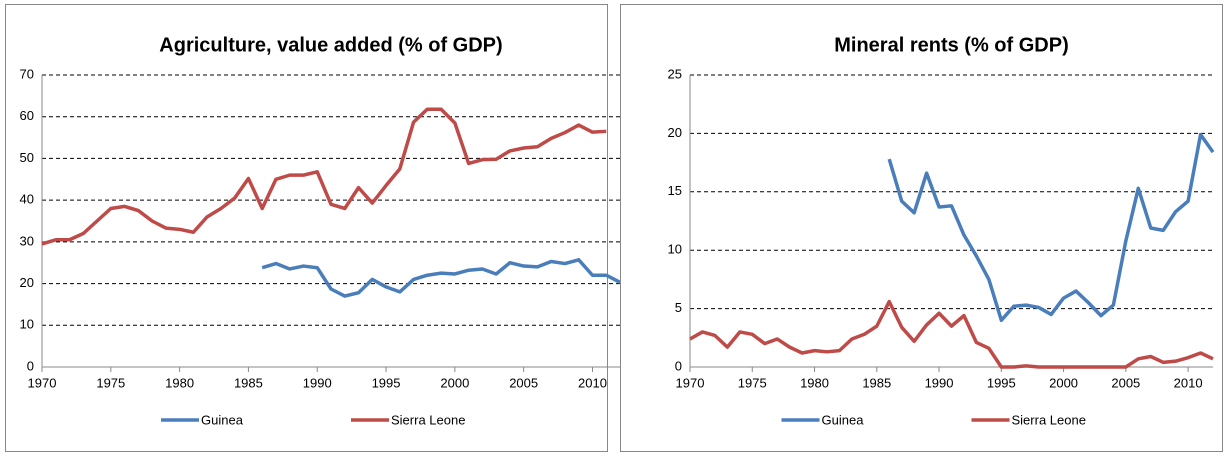  Describe the element at coordinates (675, 73) in the screenshot. I see `y-tick-label: 25` at that location.